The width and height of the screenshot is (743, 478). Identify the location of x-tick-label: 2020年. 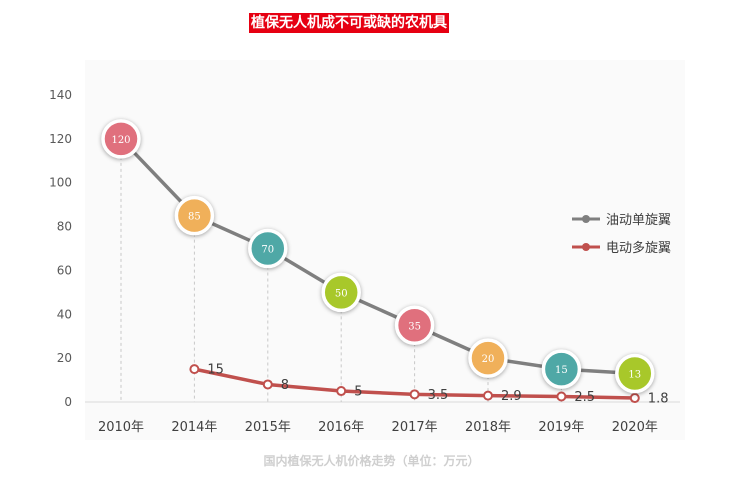
(635, 427).